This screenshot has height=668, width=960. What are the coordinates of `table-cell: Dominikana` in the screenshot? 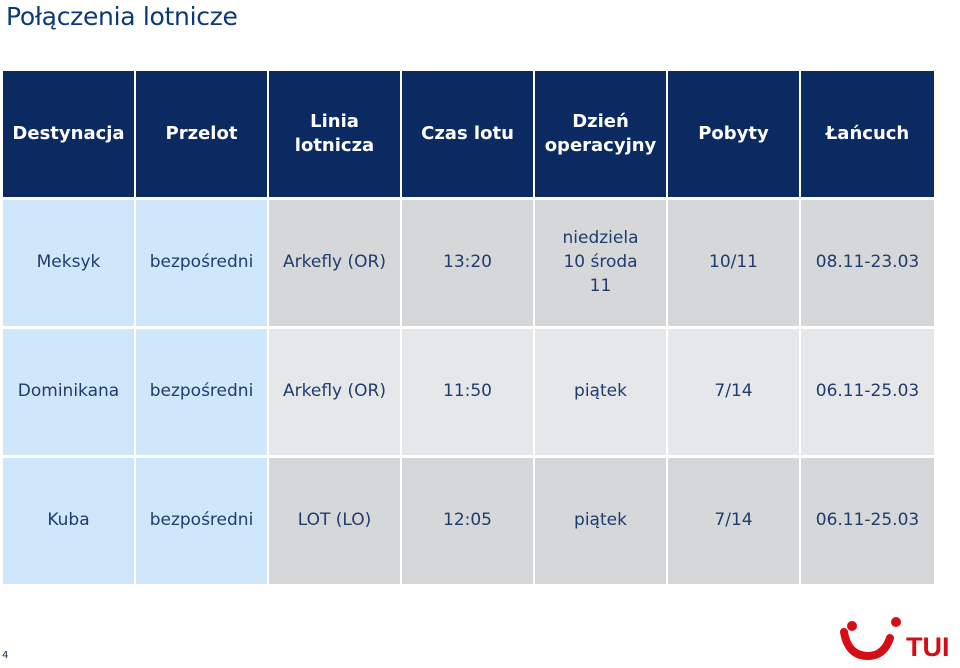 It's located at (68, 392).